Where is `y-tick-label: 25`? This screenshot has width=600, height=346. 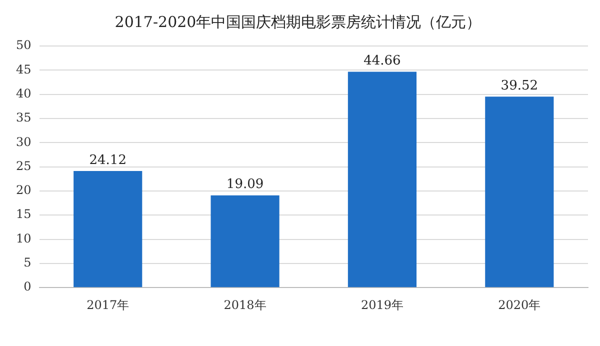
y-tick-label: 25 is located at coordinates (24, 165).